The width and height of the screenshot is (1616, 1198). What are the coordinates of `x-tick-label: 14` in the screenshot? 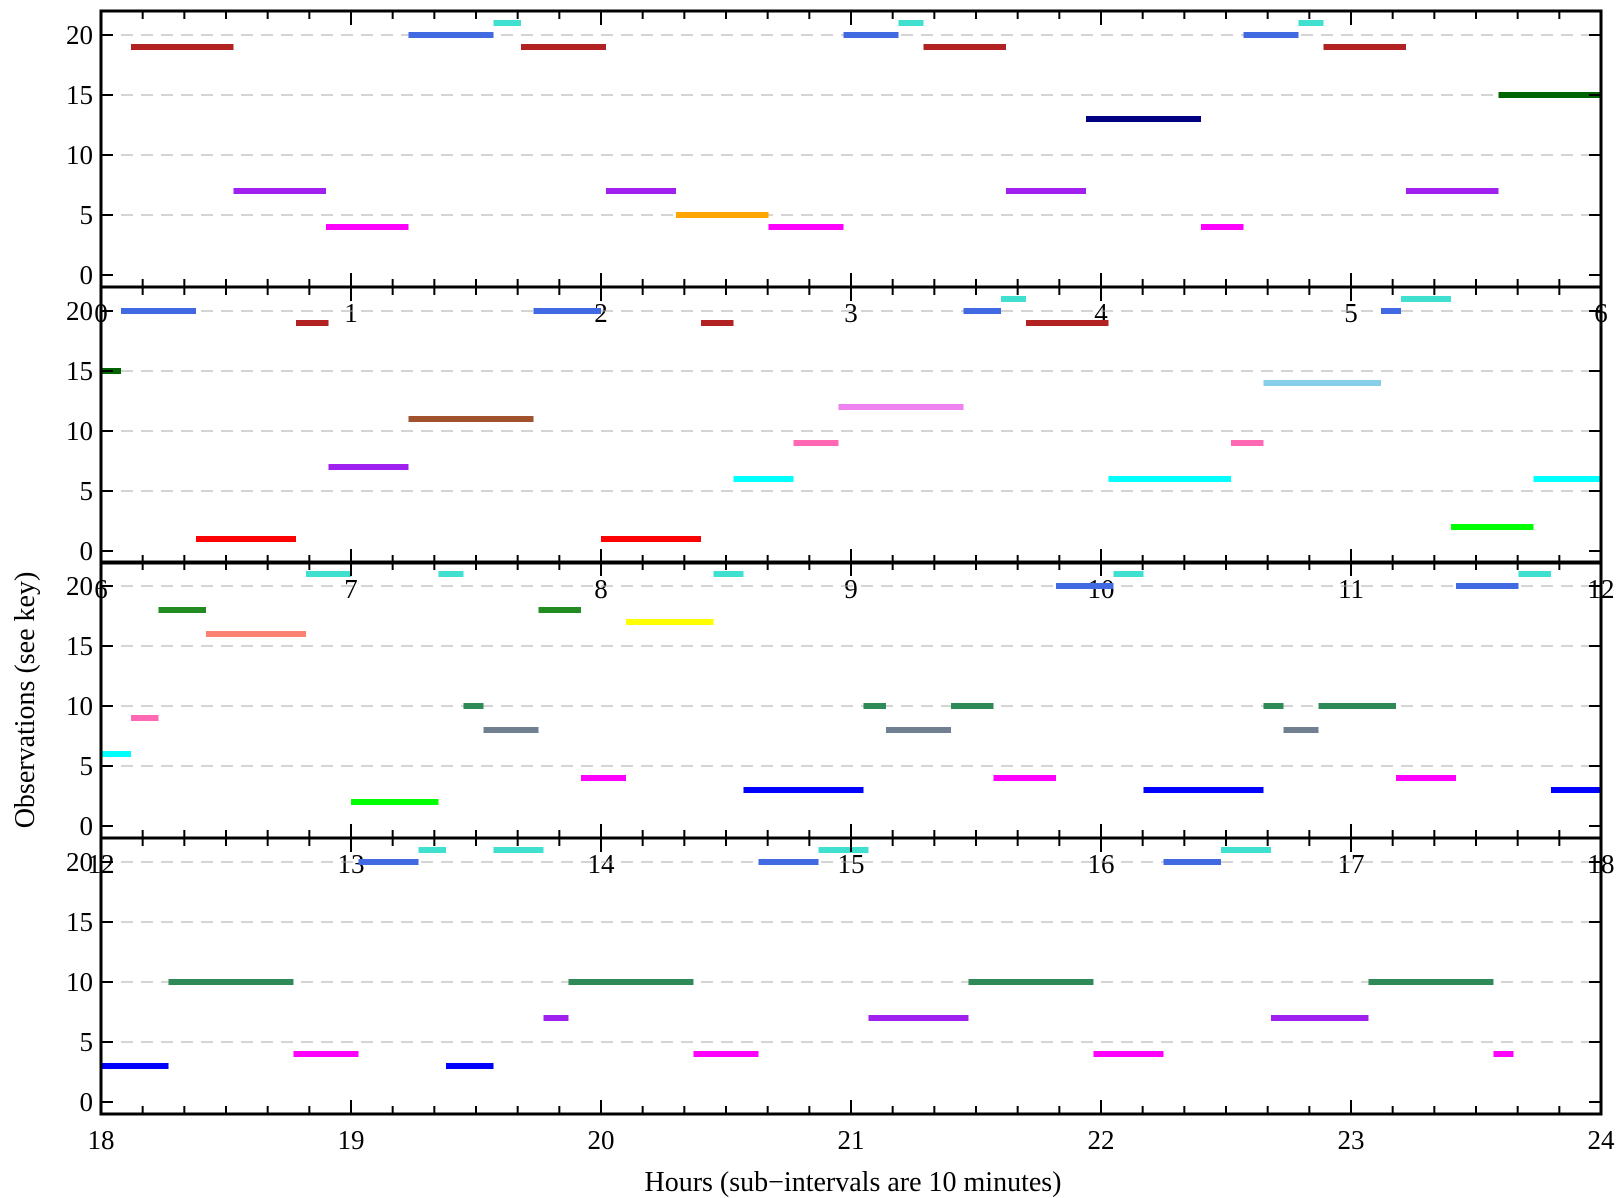 It's located at (602, 864).